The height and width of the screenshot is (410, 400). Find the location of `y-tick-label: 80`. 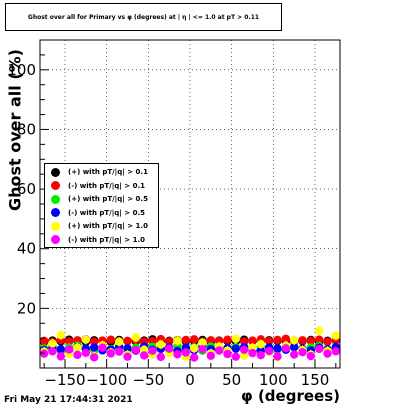

y-tick-label: 80 is located at coordinates (26, 129).